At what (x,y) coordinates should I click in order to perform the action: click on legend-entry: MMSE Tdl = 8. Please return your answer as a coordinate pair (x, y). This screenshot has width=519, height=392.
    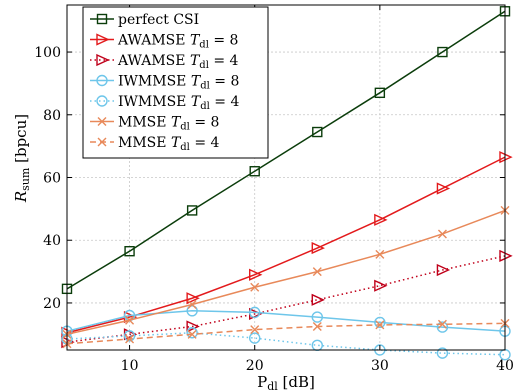
    Looking at the image, I should click on (154, 124).